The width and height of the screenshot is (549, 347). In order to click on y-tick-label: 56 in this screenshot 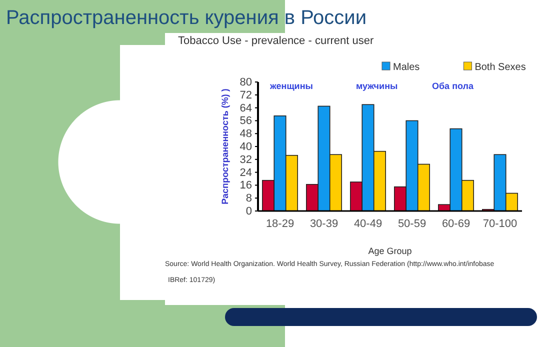, I will do `click(246, 121)`.